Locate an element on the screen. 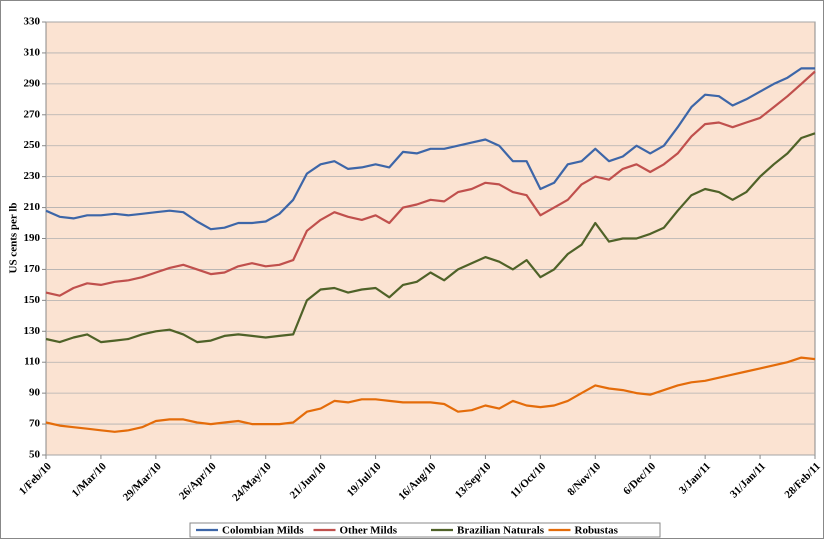 The image size is (824, 539). series-line is located at coordinates (430, 394).